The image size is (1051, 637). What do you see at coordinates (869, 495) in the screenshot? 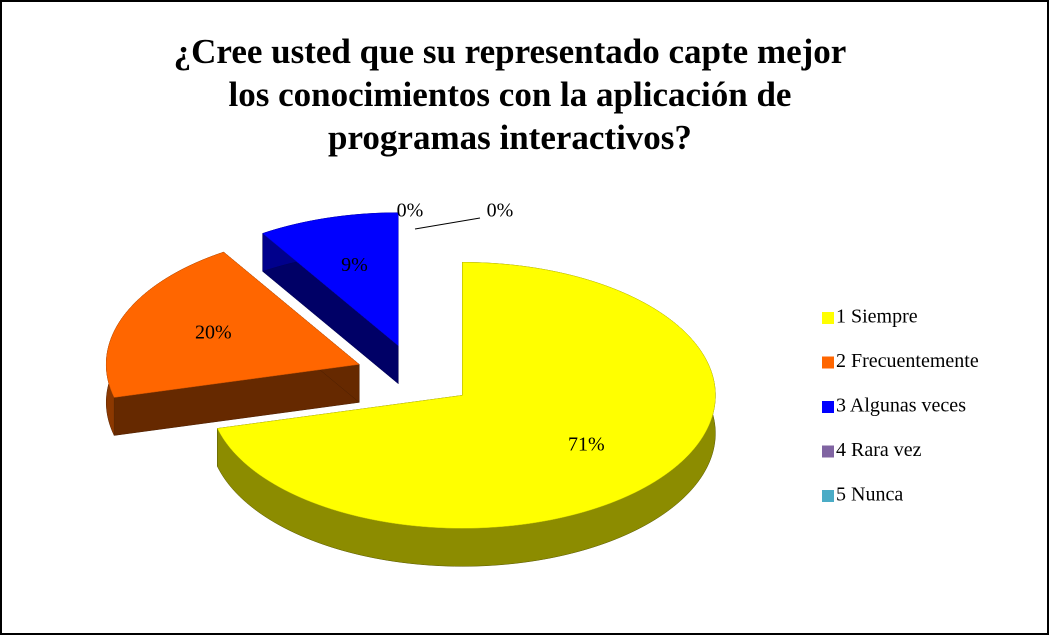
I see `legend-label: 5 Nunca` at bounding box center [869, 495].